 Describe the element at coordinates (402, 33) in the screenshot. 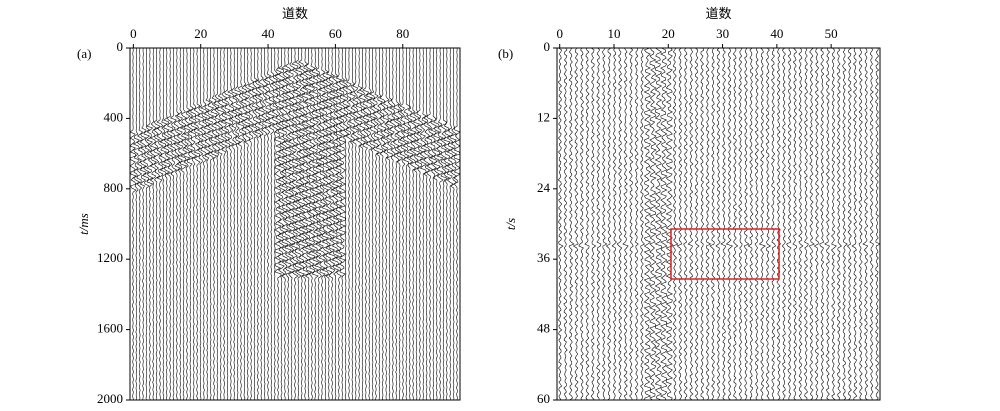

I see `x-tick-label: 80` at that location.